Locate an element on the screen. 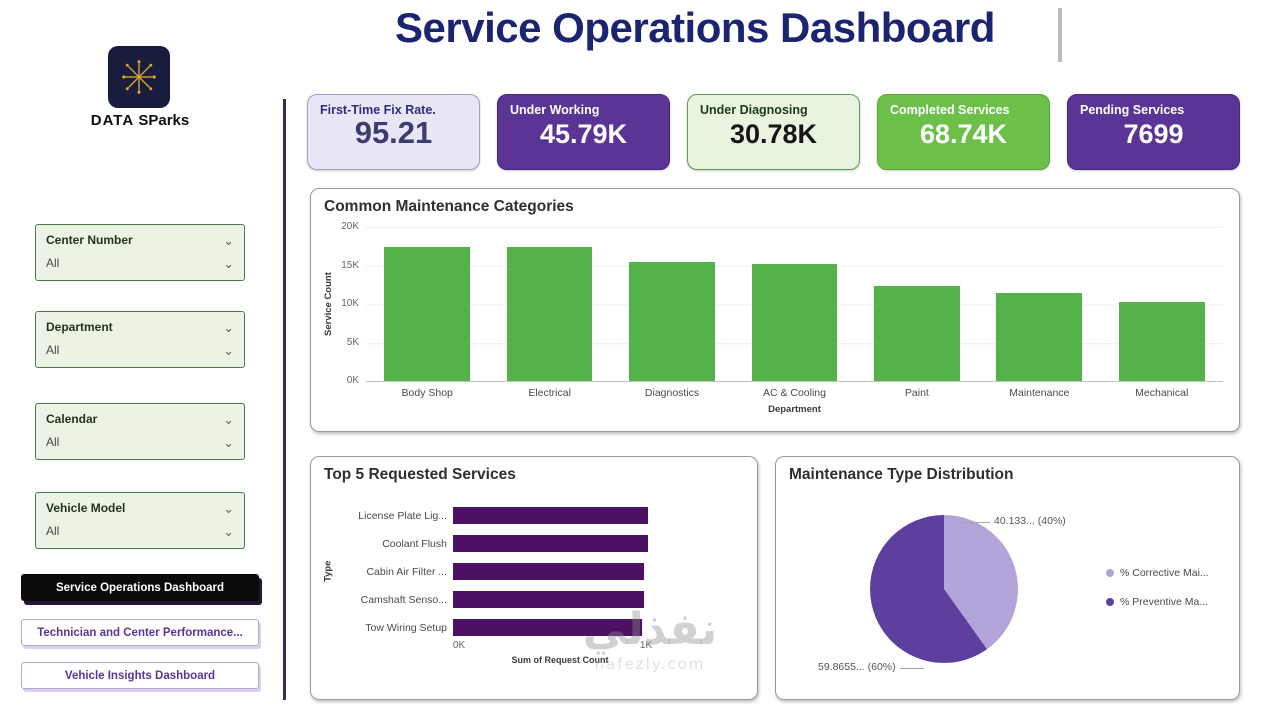 The height and width of the screenshot is (715, 1280). bar-mechanical is located at coordinates (1162, 304).